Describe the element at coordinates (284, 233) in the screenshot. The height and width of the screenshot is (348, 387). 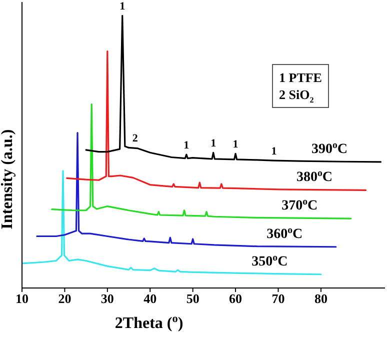
I see `series-label: 360$^{o}$C` at that location.